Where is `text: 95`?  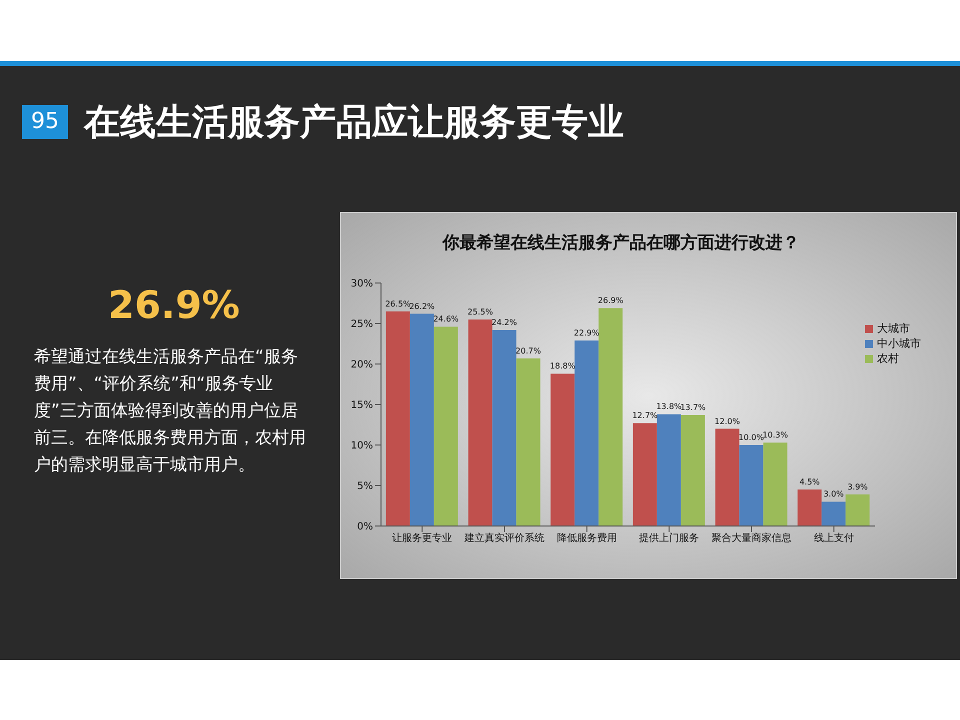 text: 95 is located at coordinates (45, 122).